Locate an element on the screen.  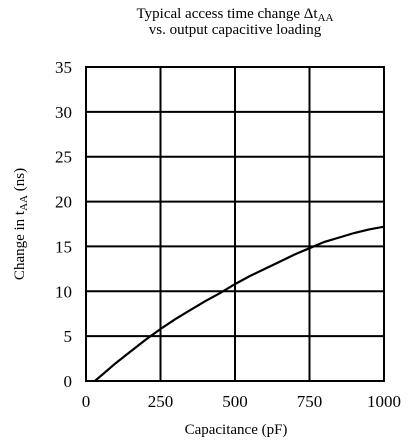
y-tick-label: 5 is located at coordinates (68, 336).